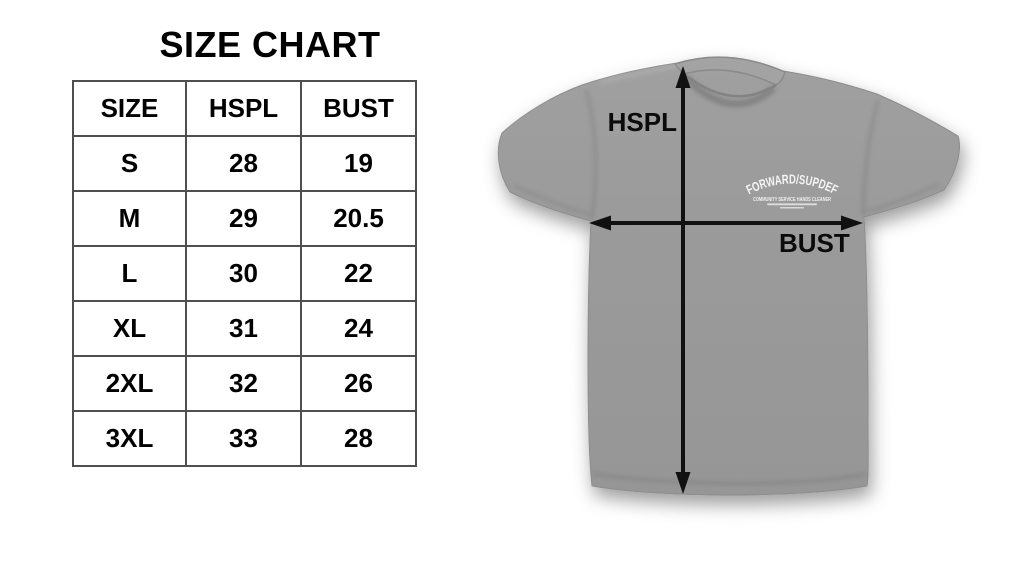 Image resolution: width=1024 pixels, height=573 pixels. I want to click on size-cell: XL, so click(129, 328).